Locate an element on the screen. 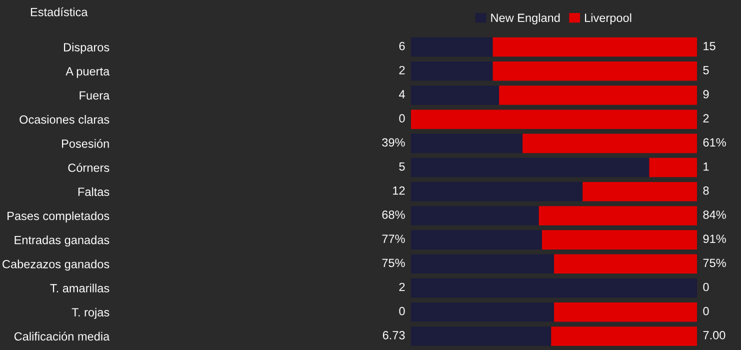 Image resolution: width=741 pixels, height=350 pixels. y-tick-label: T. rojas is located at coordinates (91, 313).